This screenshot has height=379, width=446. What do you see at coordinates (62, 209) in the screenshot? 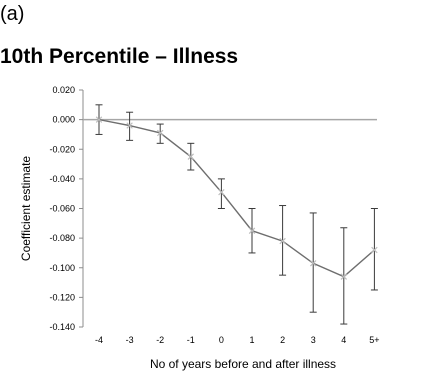
I see `y-tick-label: -0.060` at bounding box center [62, 209].